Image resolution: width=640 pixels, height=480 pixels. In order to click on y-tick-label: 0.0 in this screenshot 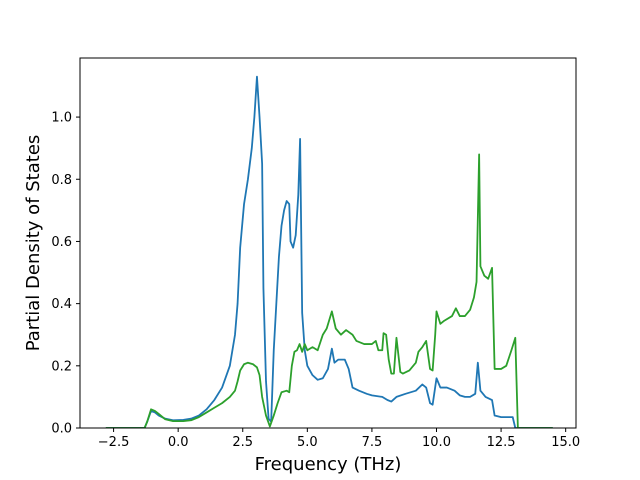, I will do `click(61, 429)`.